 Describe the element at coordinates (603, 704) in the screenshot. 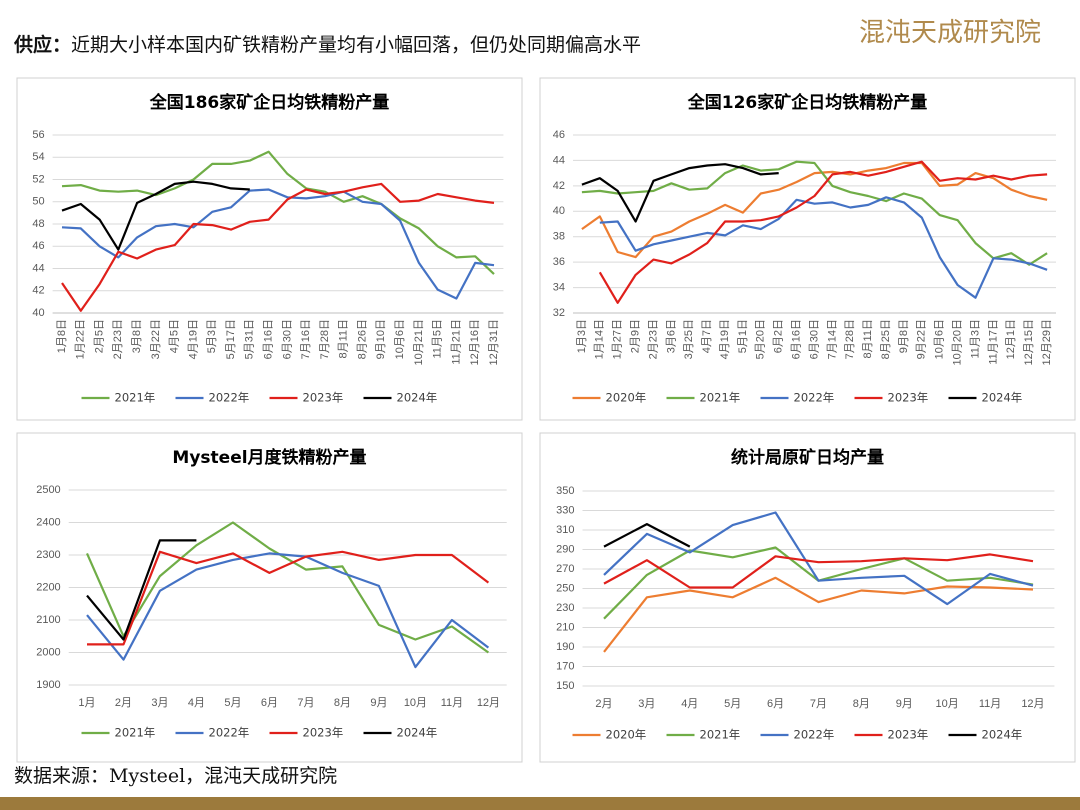

I see `x-tick-label: 2月` at that location.